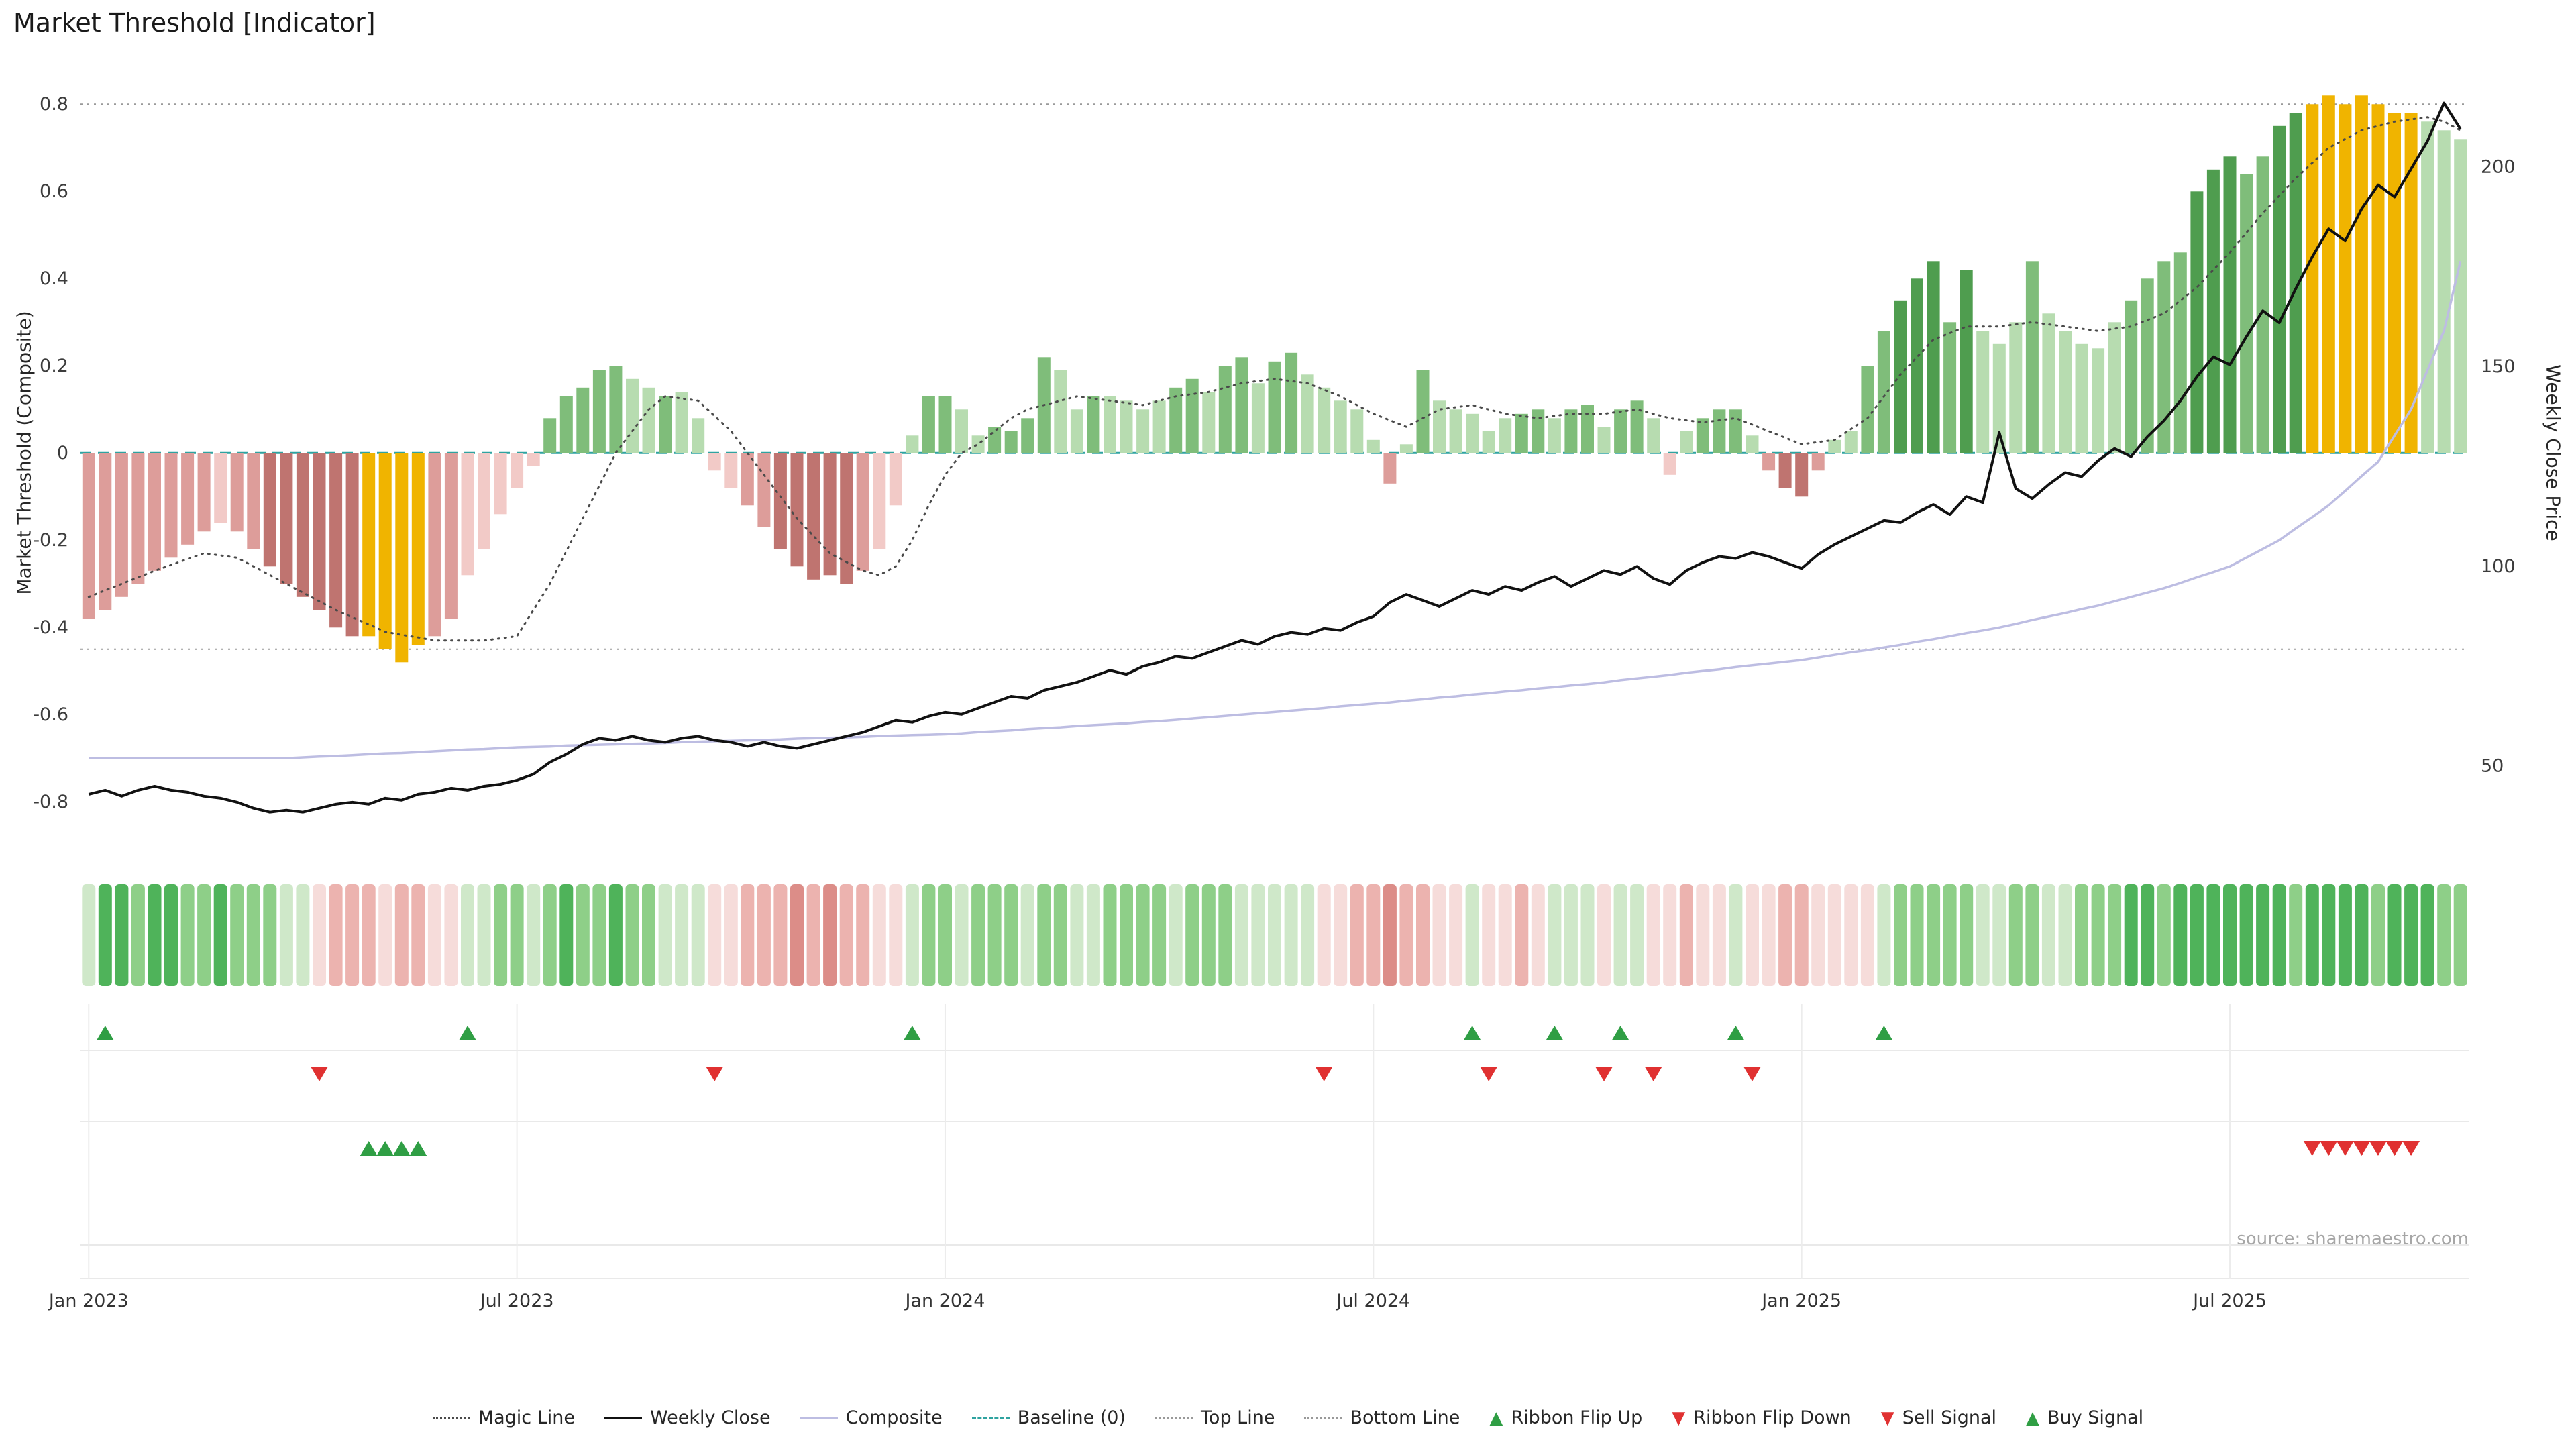 This screenshot has height=1449, width=2576. I want to click on y-tick-right: 200, so click(2498, 166).